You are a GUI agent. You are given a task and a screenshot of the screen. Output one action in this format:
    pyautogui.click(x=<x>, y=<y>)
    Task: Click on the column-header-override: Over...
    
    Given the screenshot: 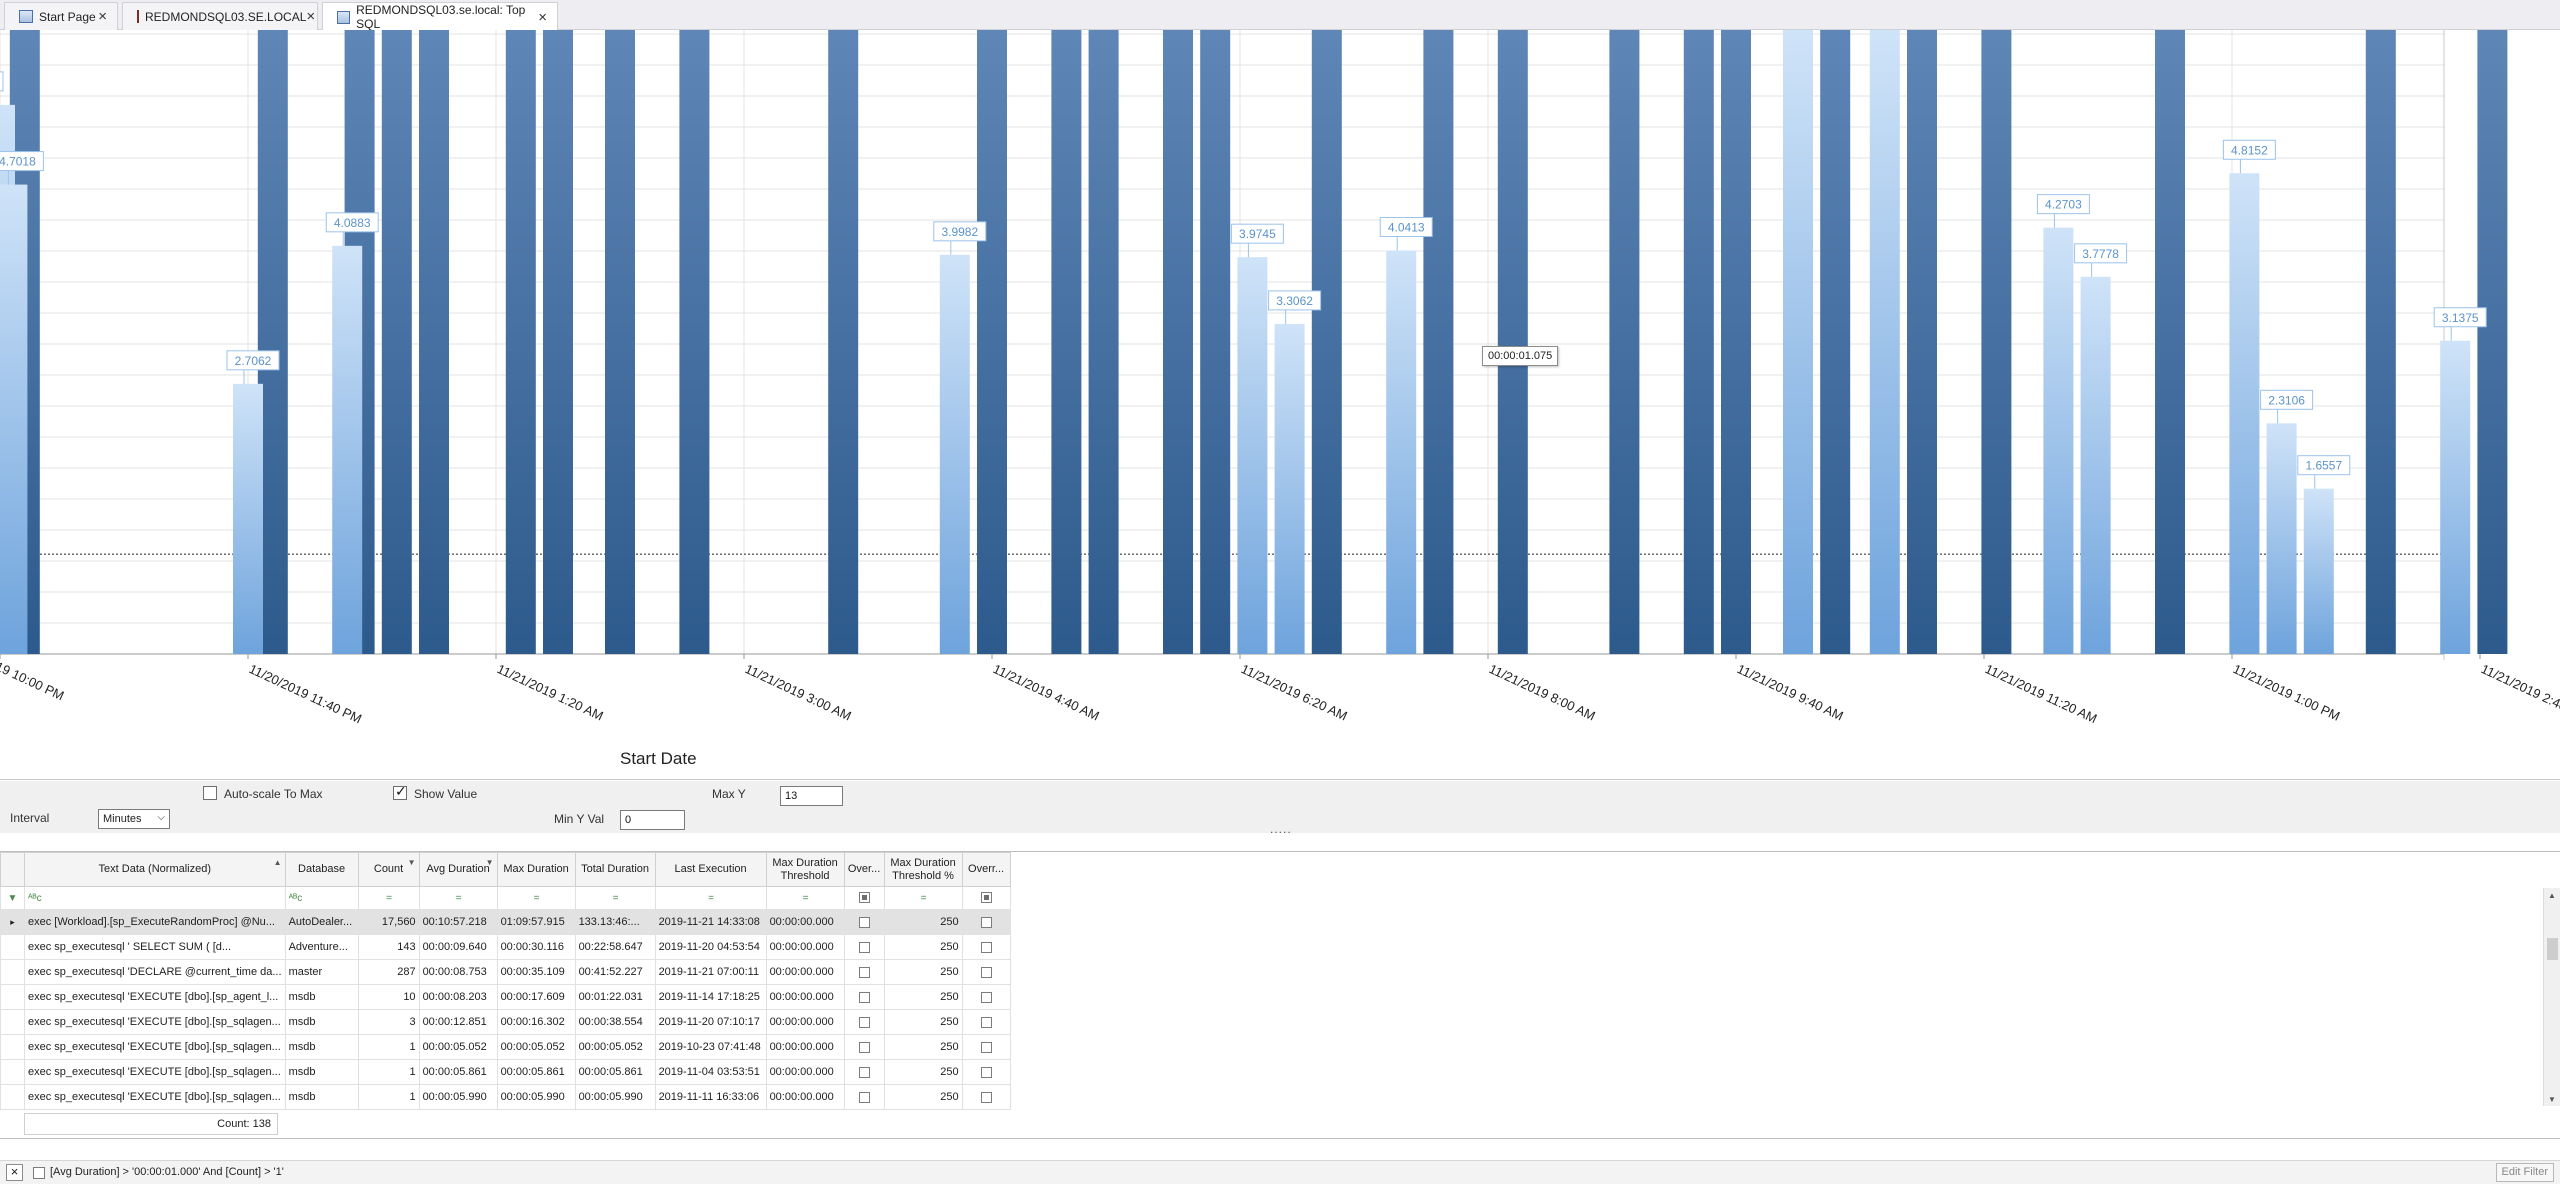 What is the action you would take?
    pyautogui.click(x=864, y=869)
    